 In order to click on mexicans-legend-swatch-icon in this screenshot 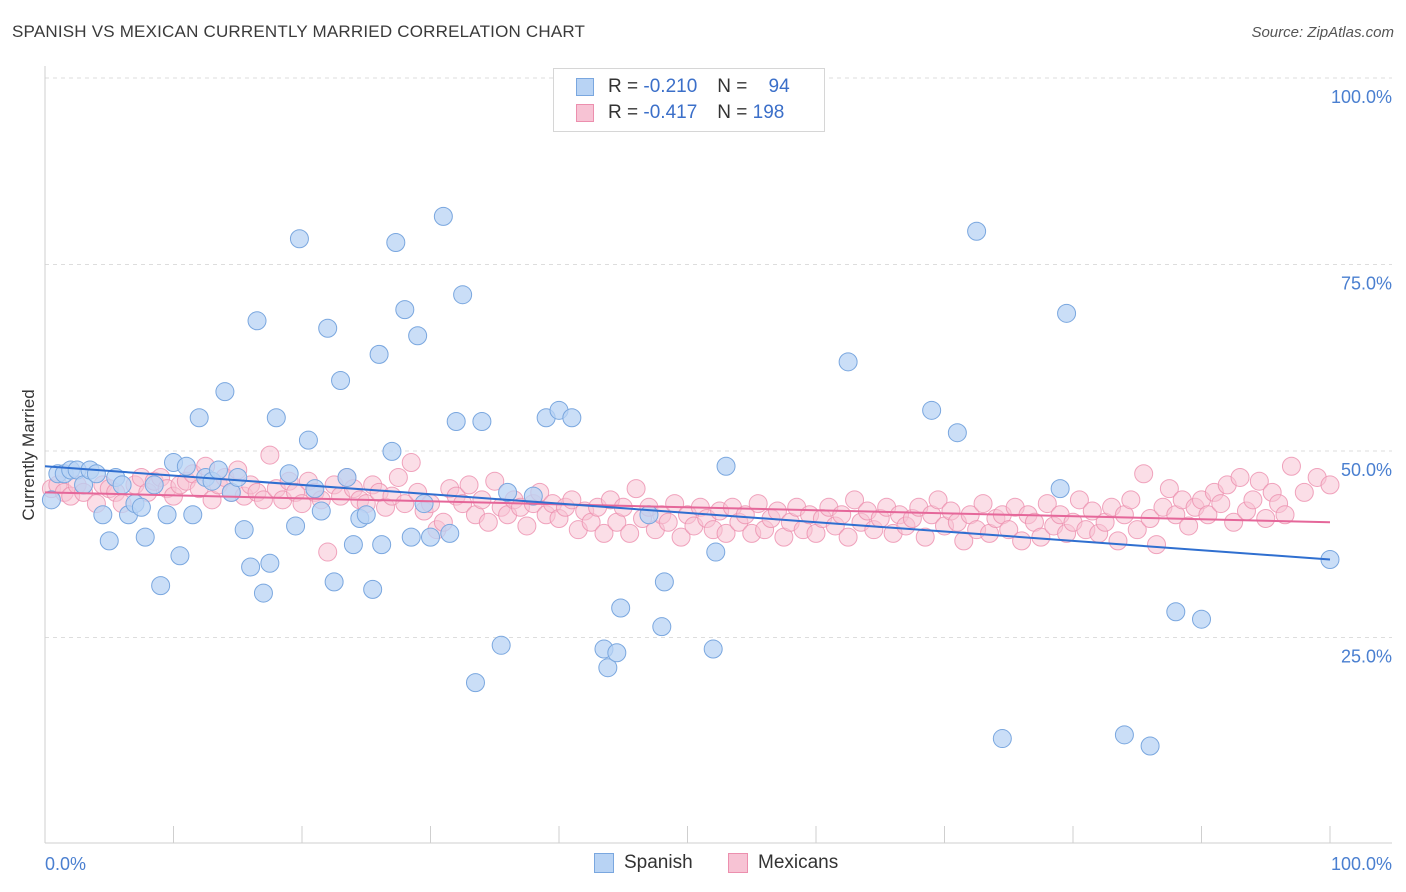, I will do `click(738, 863)`.